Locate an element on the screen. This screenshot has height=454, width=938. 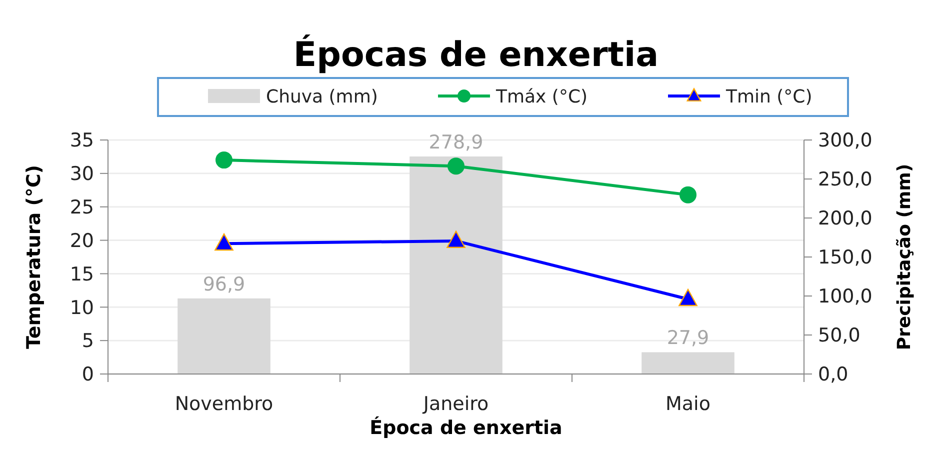
y2-tick-label: 0,0 is located at coordinates (833, 375).